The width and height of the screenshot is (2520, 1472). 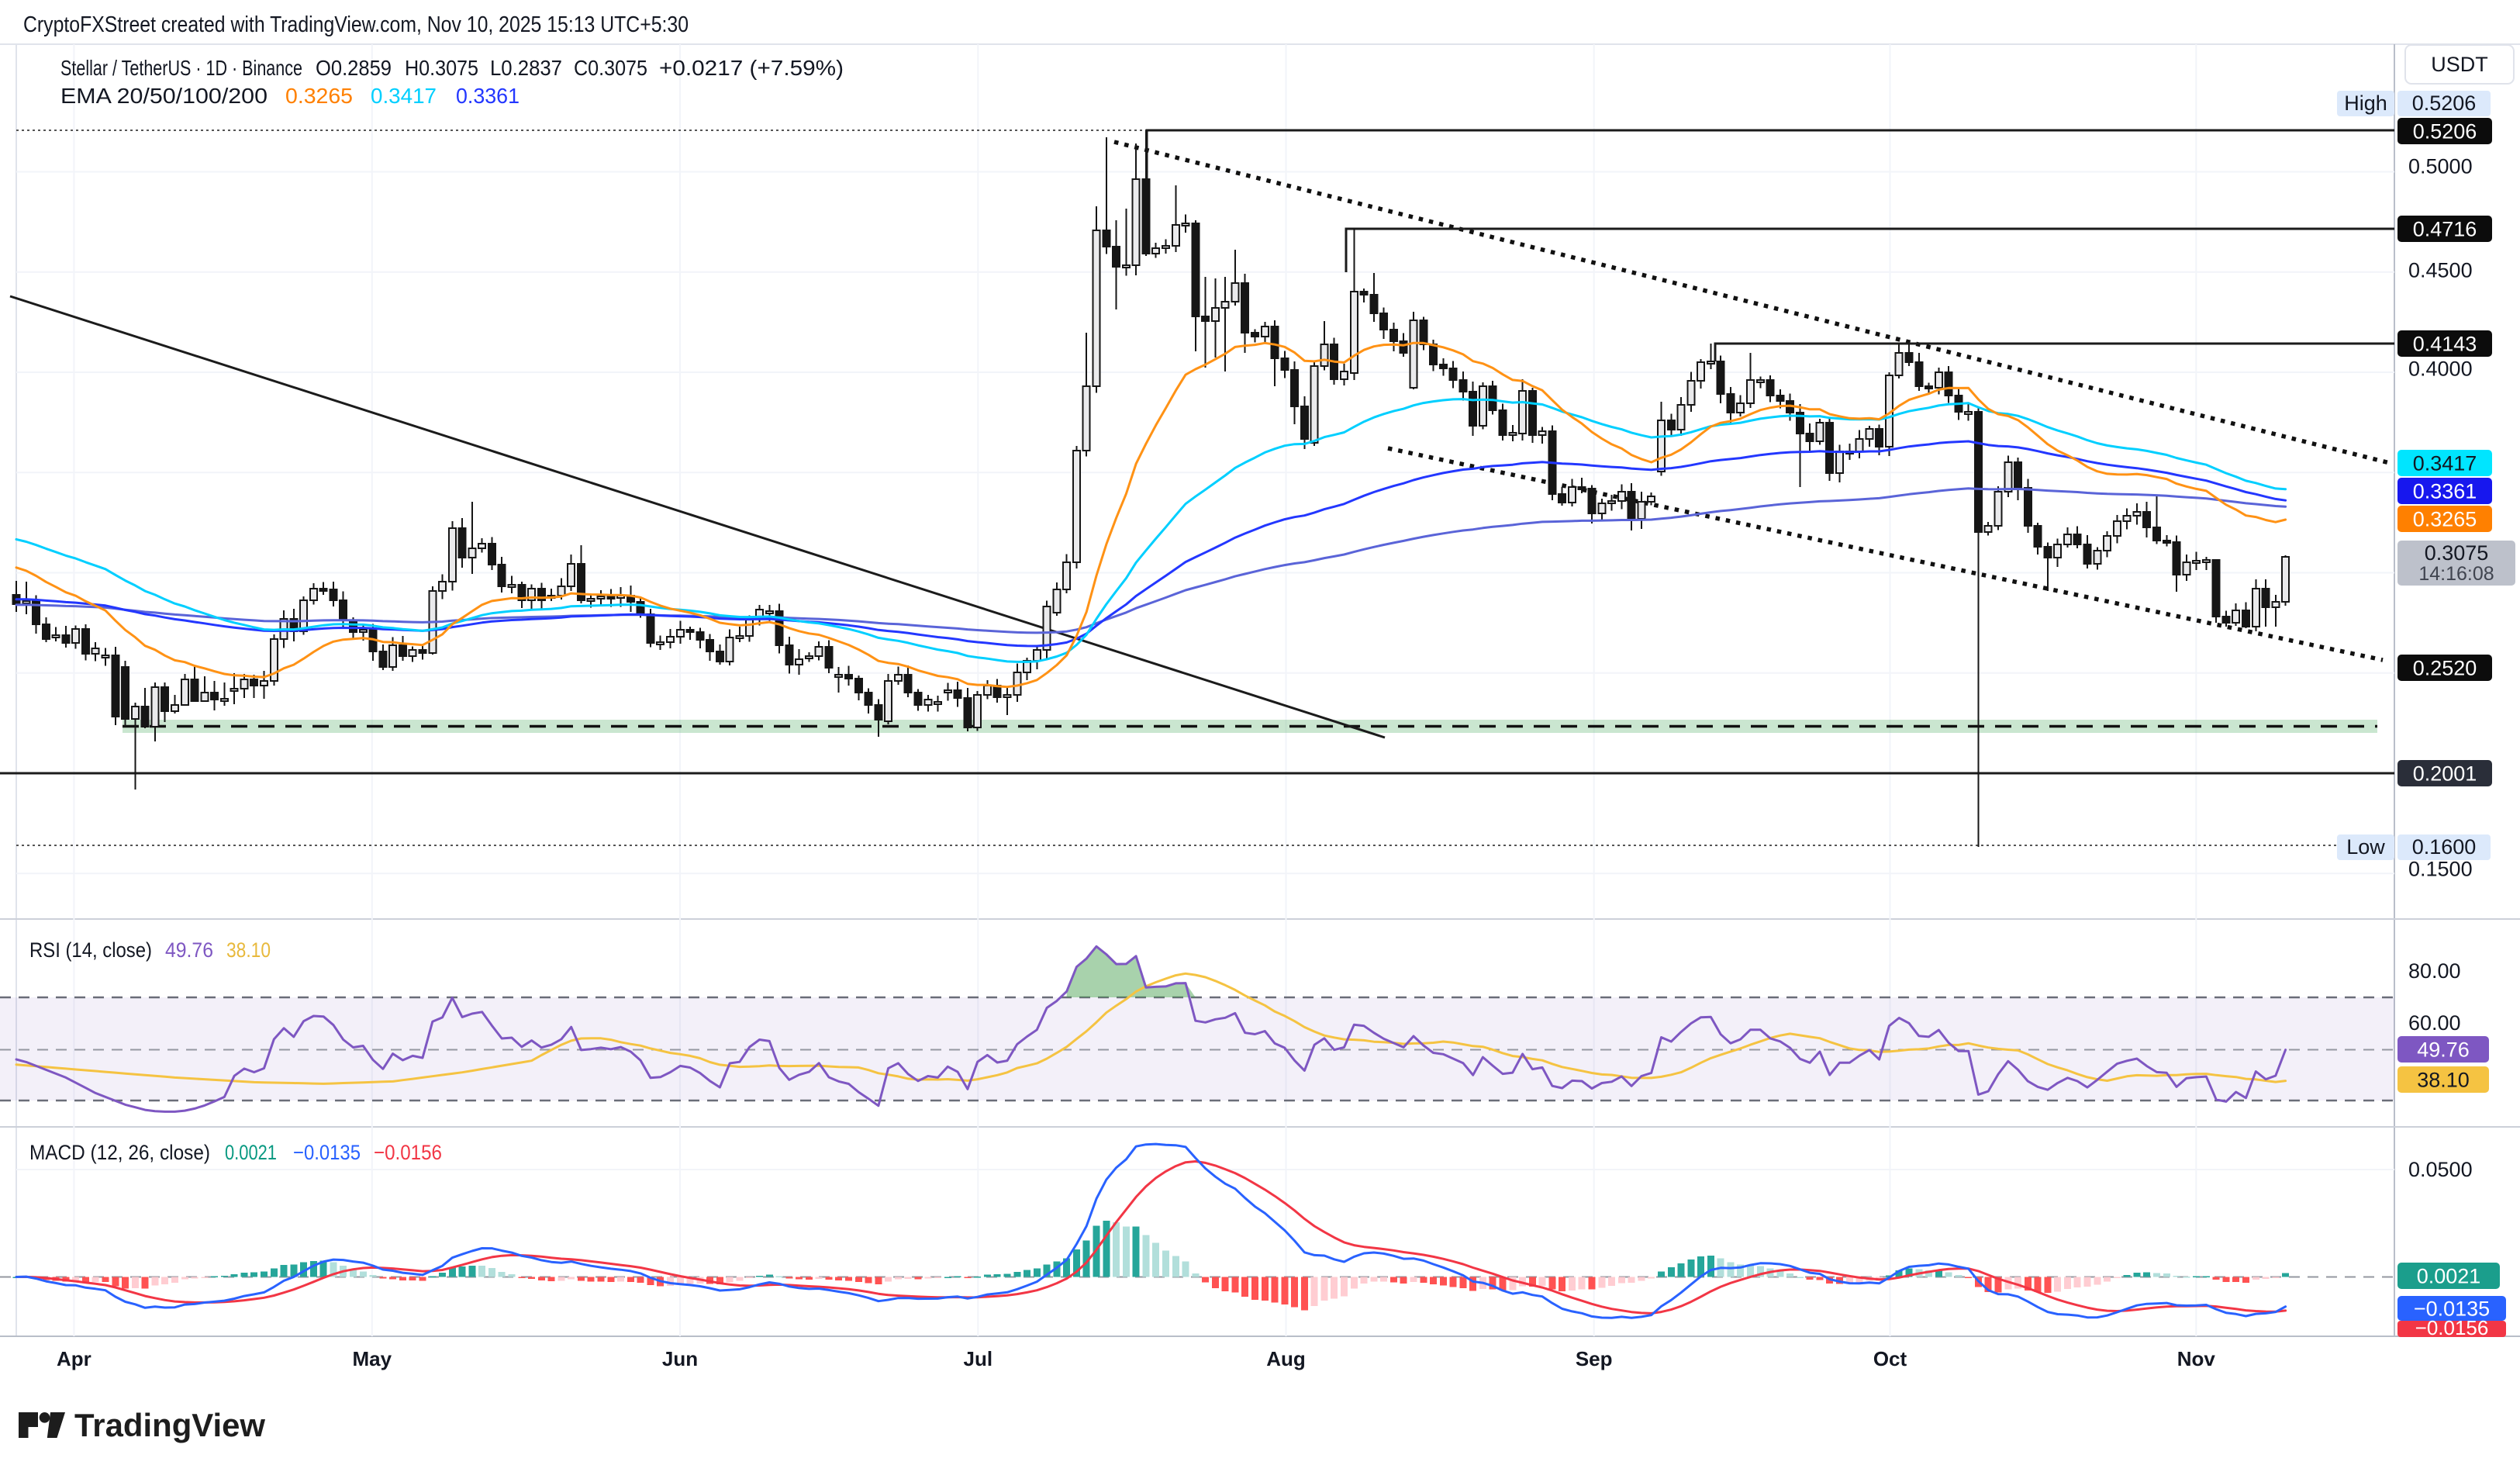 I want to click on svg-text: Apr, so click(x=74, y=1358).